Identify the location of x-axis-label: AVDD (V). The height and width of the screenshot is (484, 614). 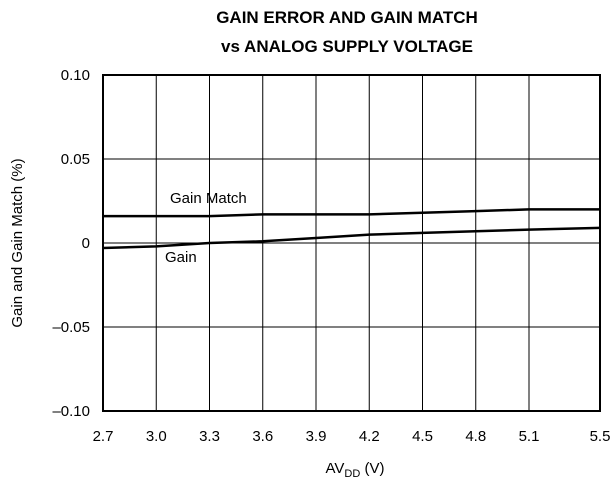
(355, 470).